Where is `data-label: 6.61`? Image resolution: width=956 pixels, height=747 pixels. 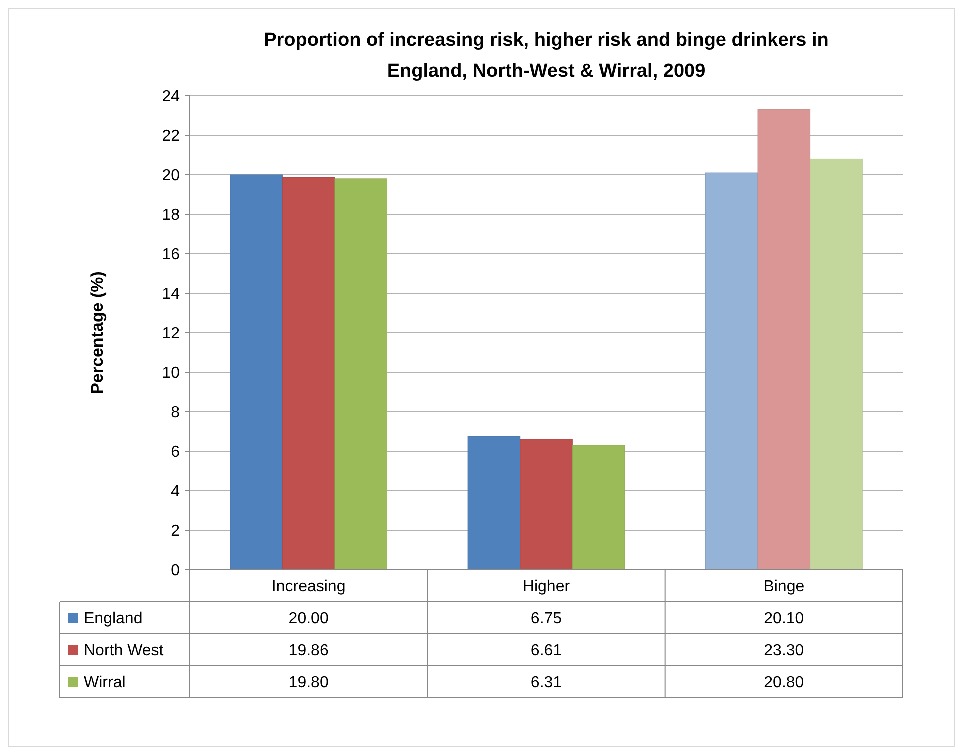 data-label: 6.61 is located at coordinates (546, 651).